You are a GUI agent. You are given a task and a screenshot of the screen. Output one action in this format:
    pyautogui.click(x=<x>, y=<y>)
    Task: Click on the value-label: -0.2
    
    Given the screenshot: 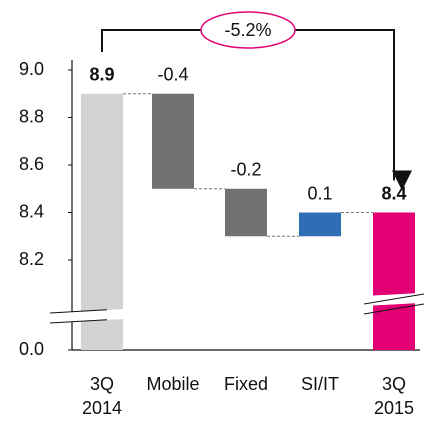 What is the action you would take?
    pyautogui.click(x=245, y=170)
    